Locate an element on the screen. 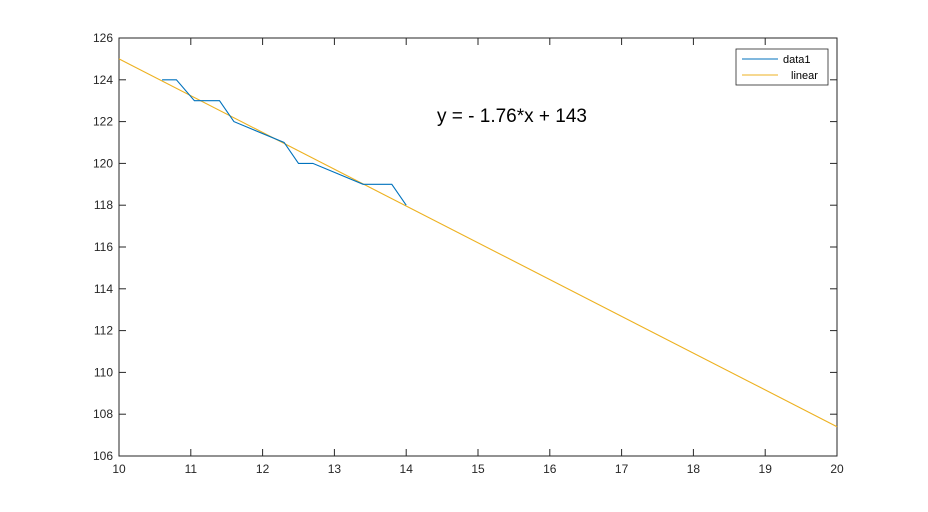 The height and width of the screenshot is (512, 928). y-tick-label: 106 is located at coordinates (103, 456).